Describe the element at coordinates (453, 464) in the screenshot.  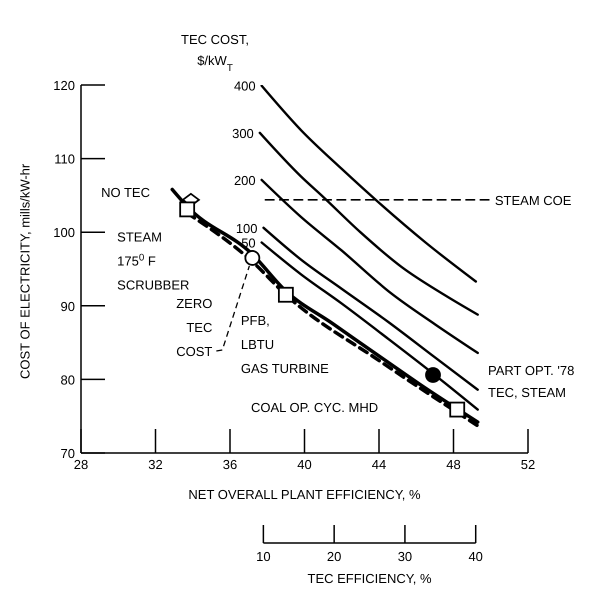
I see `x-tick-label: 48` at that location.